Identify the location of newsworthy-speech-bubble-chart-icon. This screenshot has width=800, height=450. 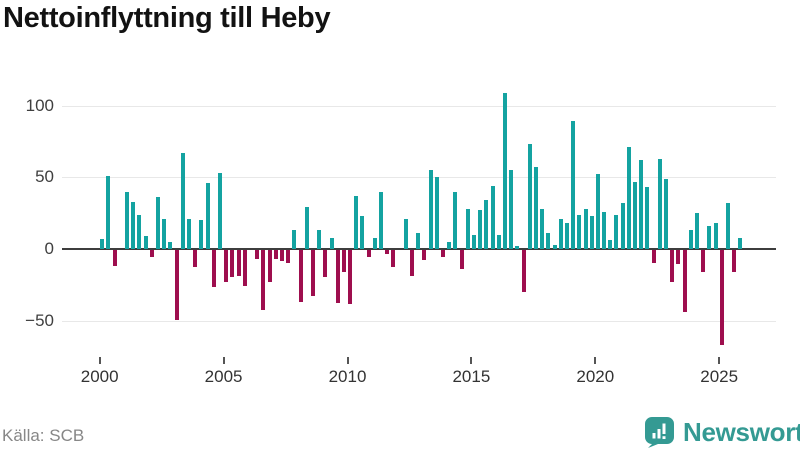
(659, 432).